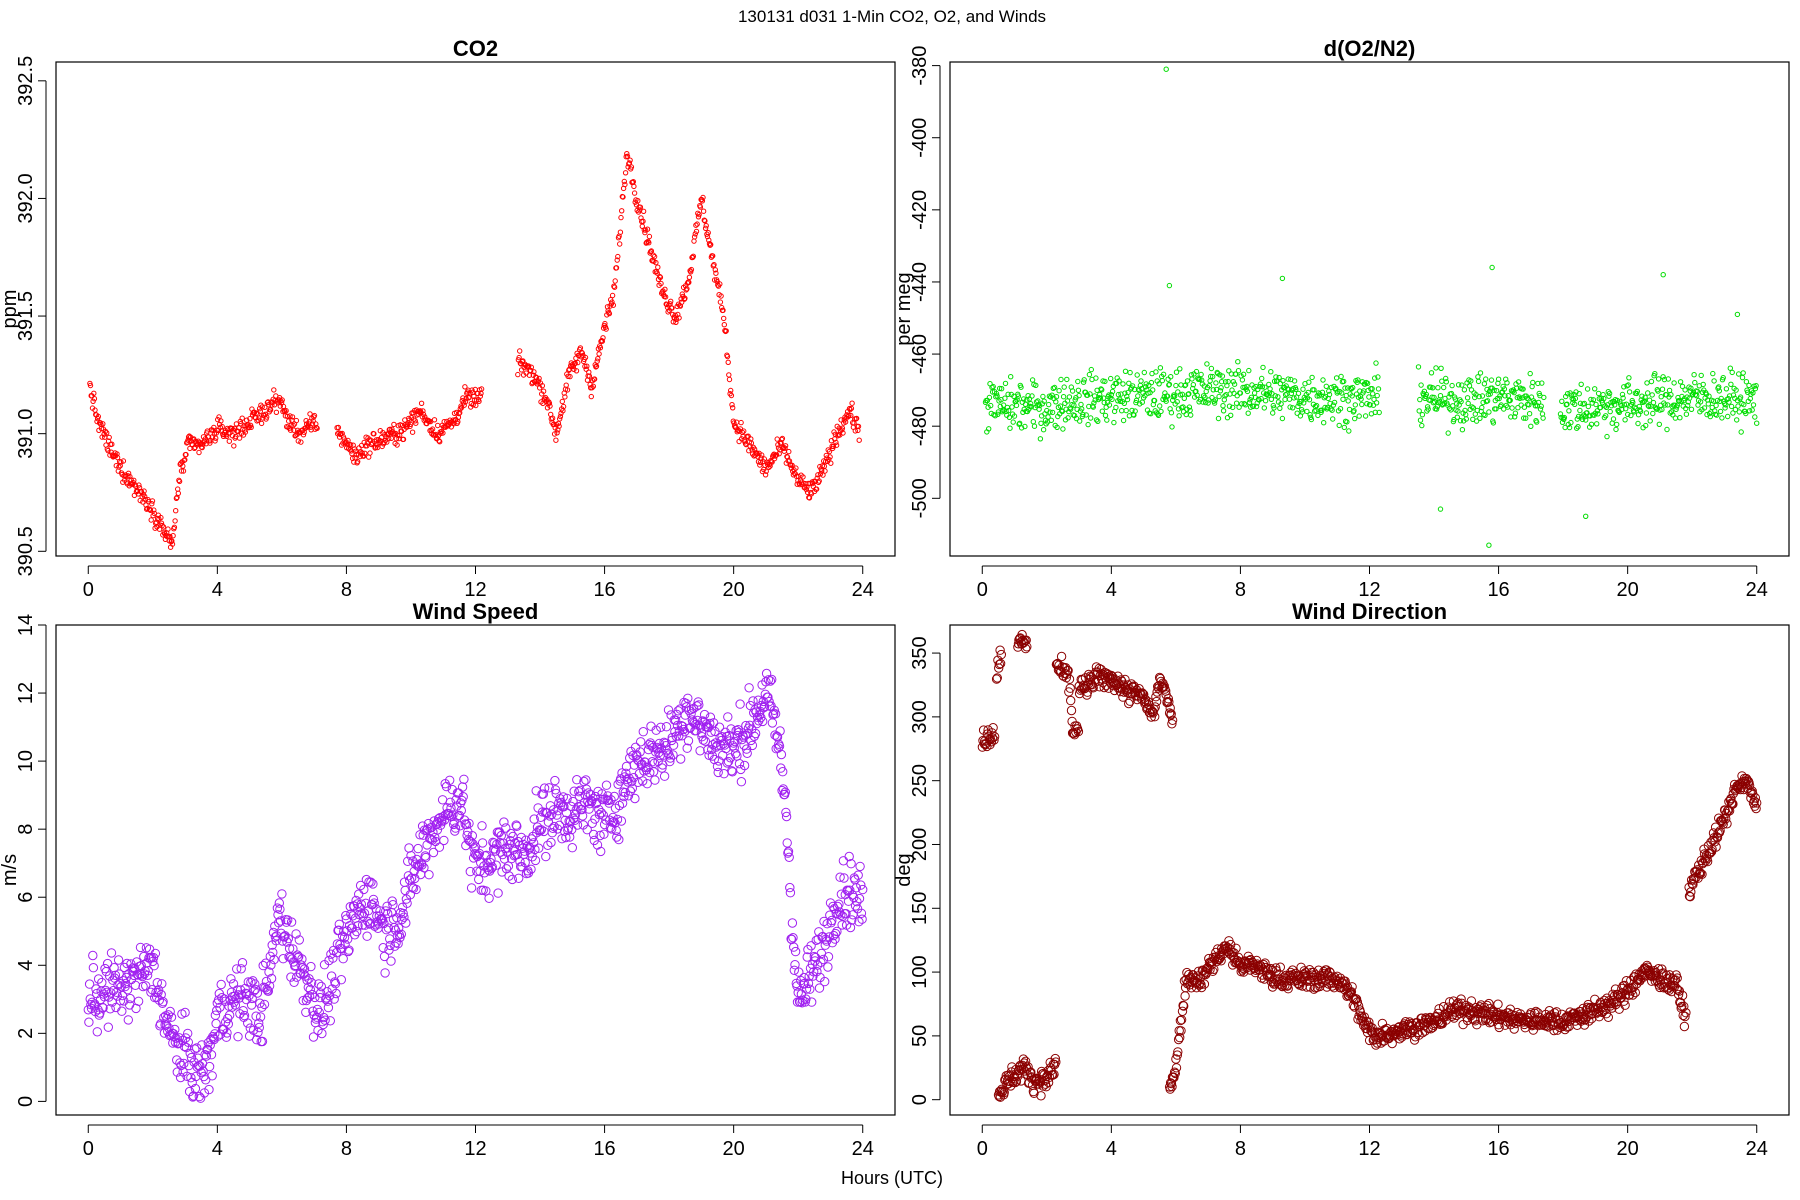 Image resolution: width=1800 pixels, height=1200 pixels. I want to click on wind-direction-title: Wind Direction, so click(1369, 611).